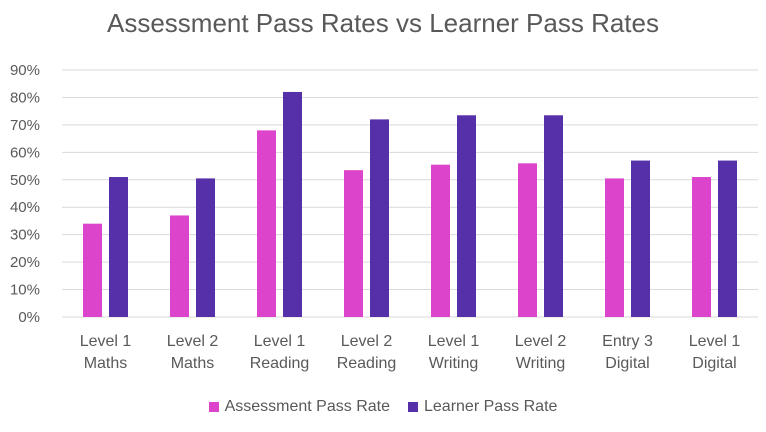 Image resolution: width=766 pixels, height=432 pixels. I want to click on legend-label-learner: Learner Pass Rate, so click(491, 406).